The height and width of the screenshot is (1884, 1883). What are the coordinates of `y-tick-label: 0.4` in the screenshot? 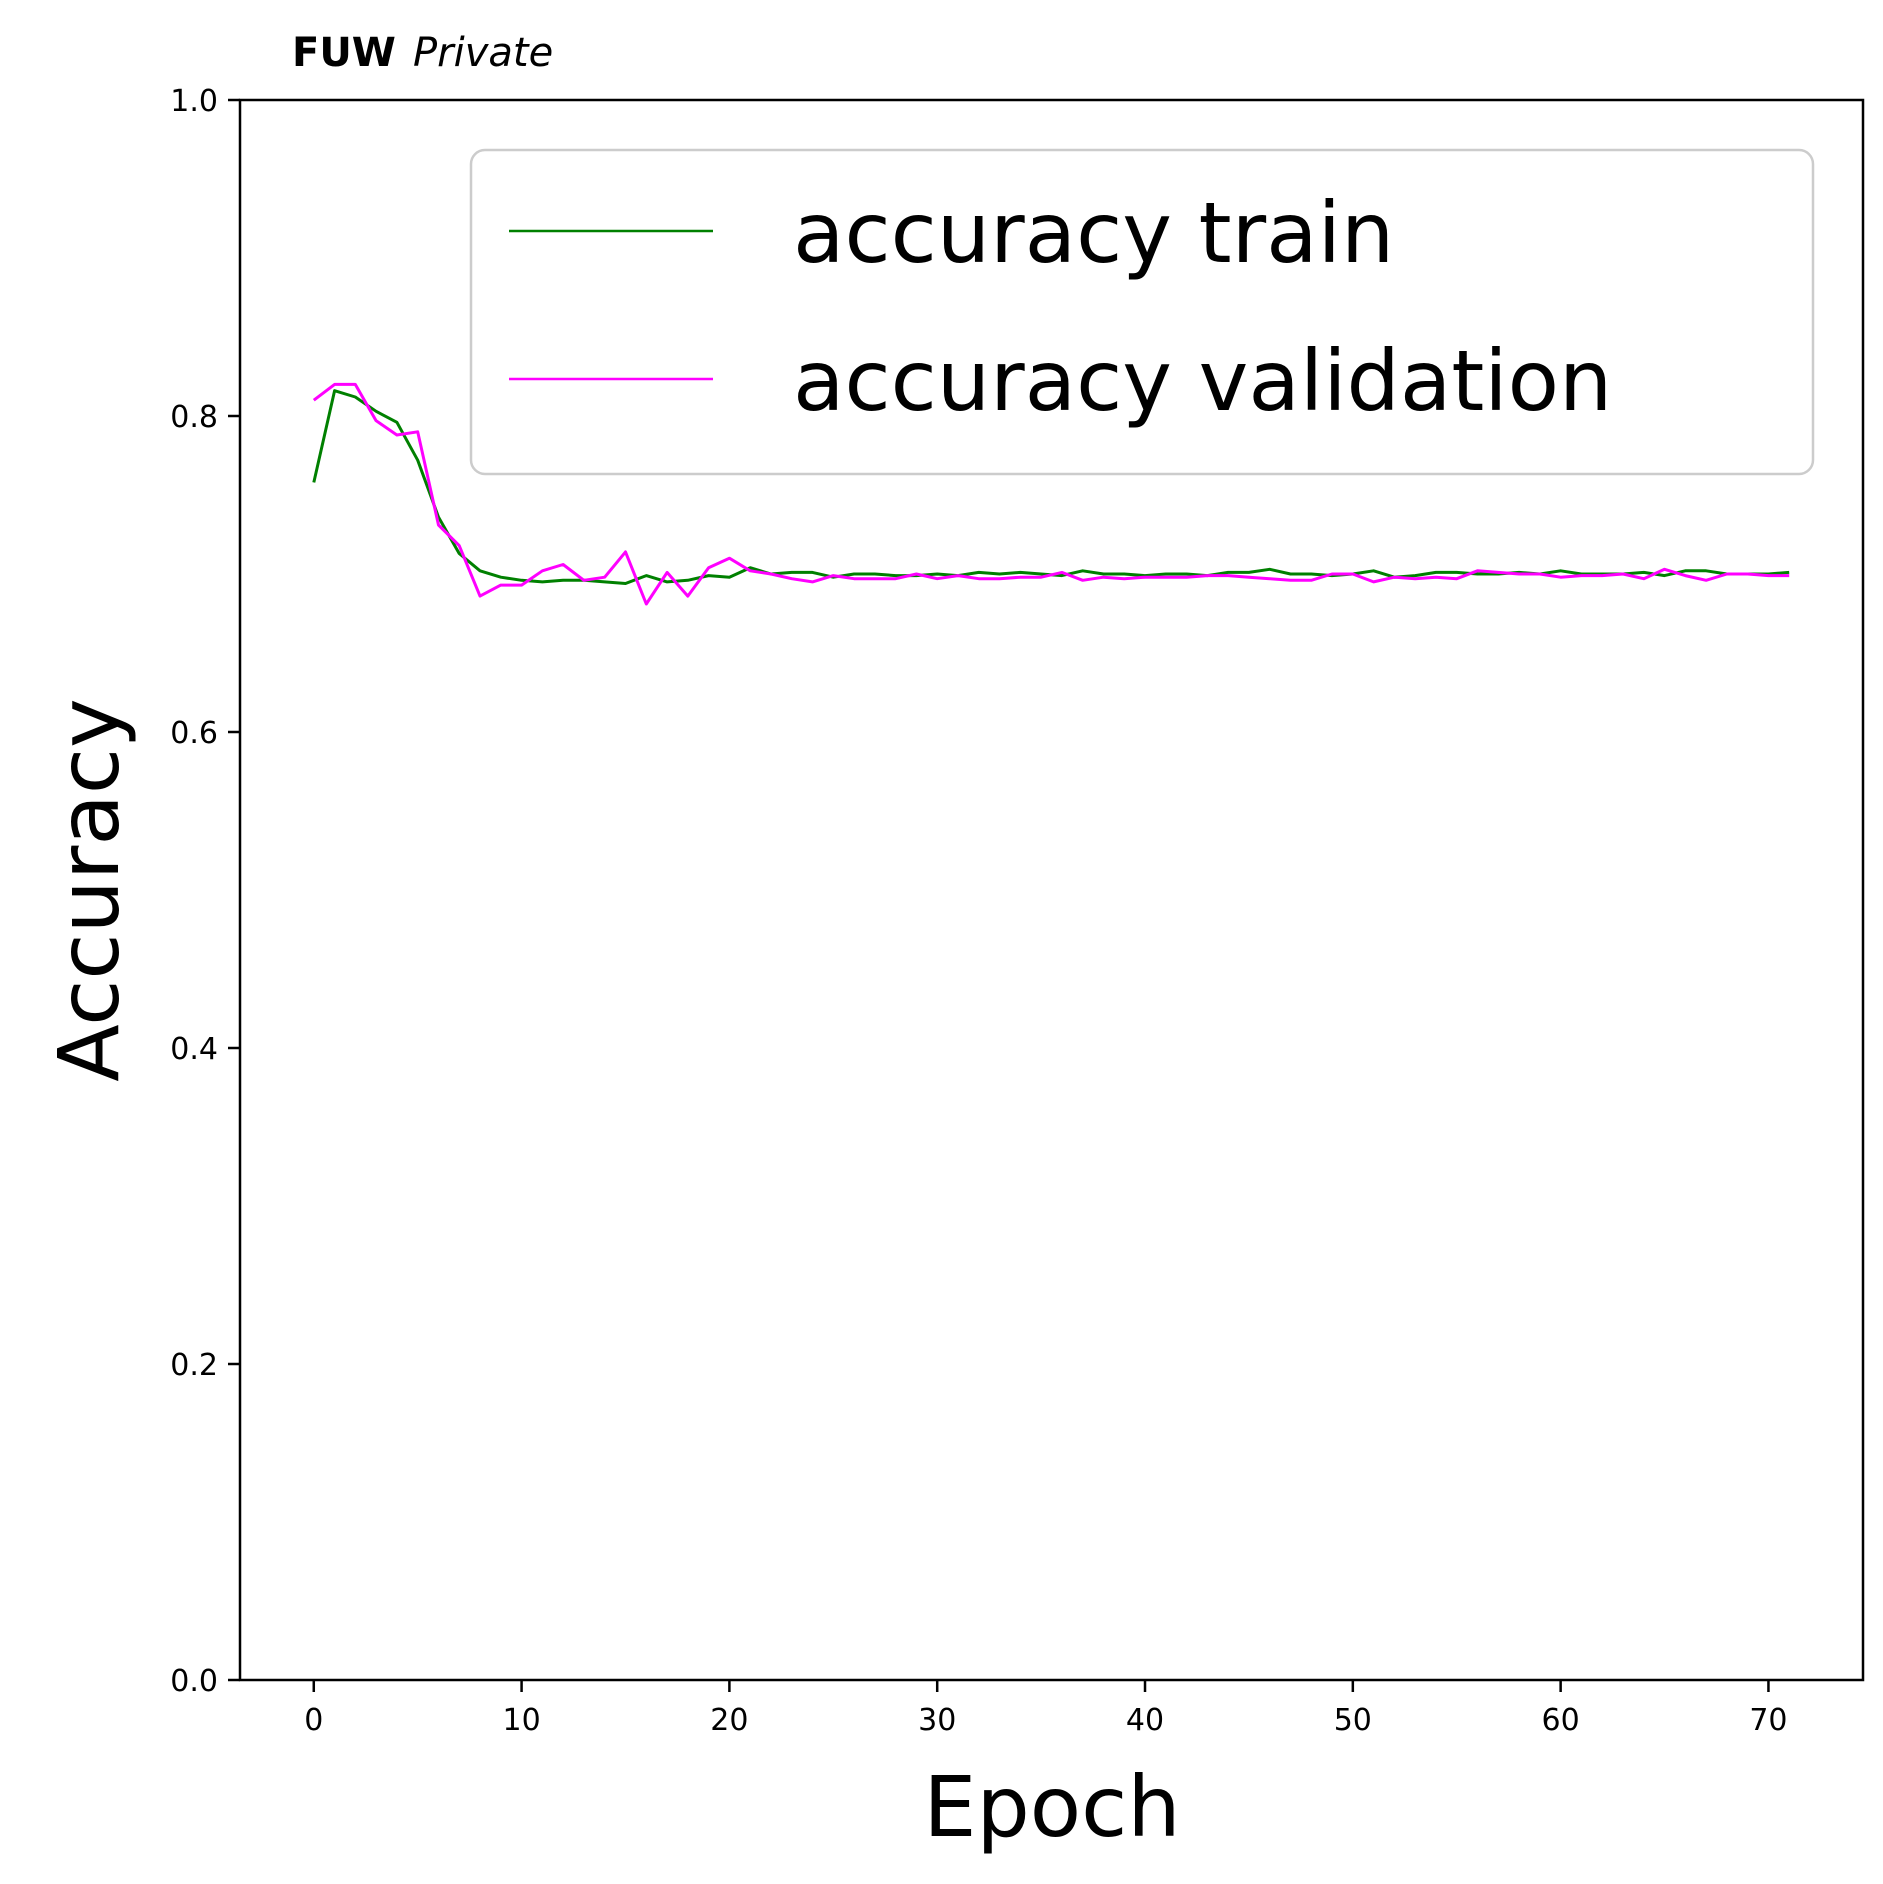 It's located at (194, 1049).